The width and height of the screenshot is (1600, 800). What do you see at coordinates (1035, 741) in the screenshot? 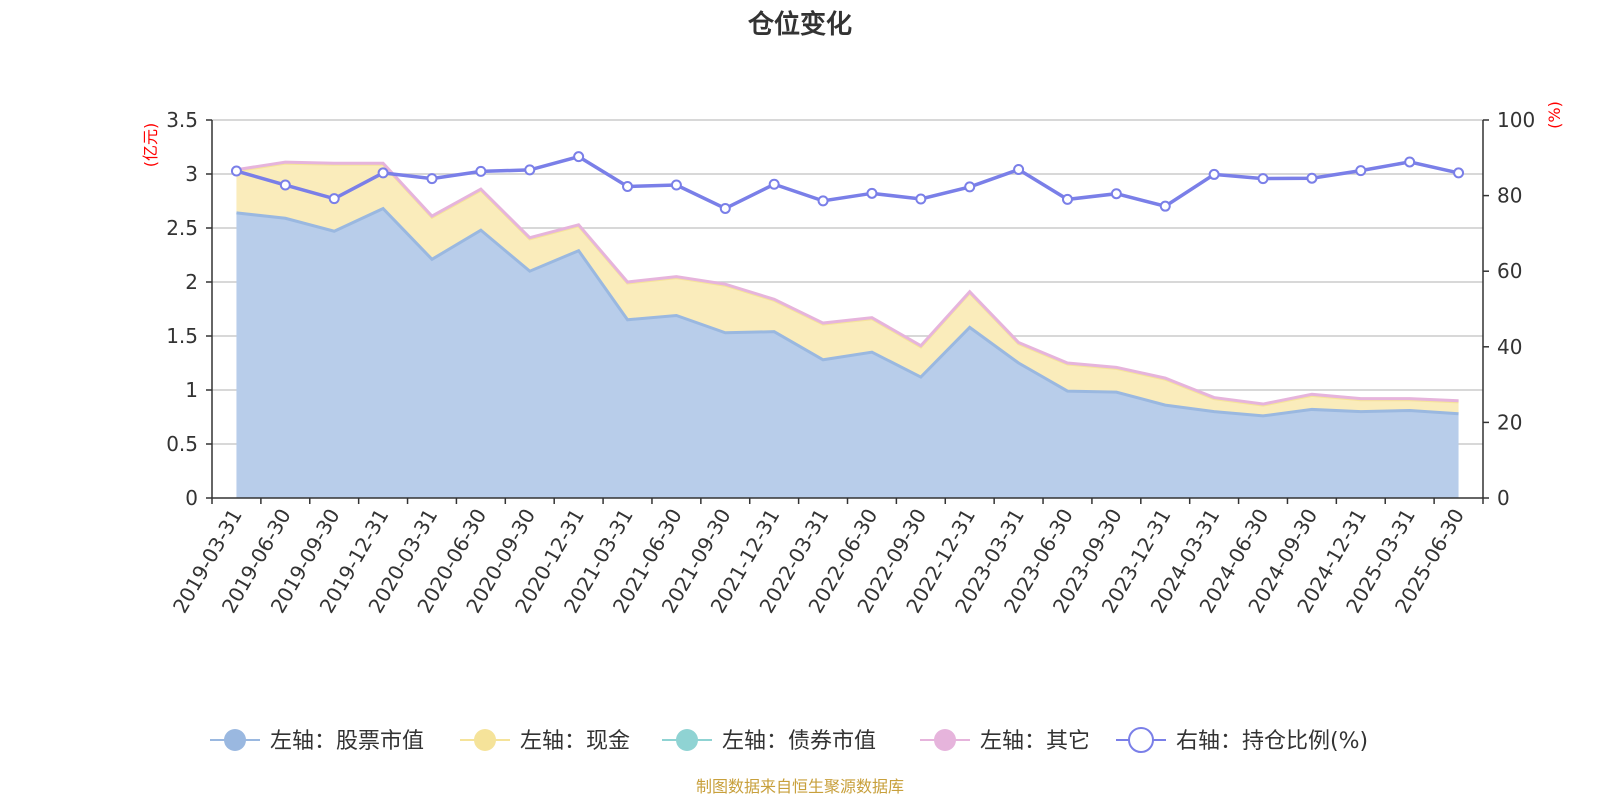
I see `legend-label: 左轴：其它` at bounding box center [1035, 741].